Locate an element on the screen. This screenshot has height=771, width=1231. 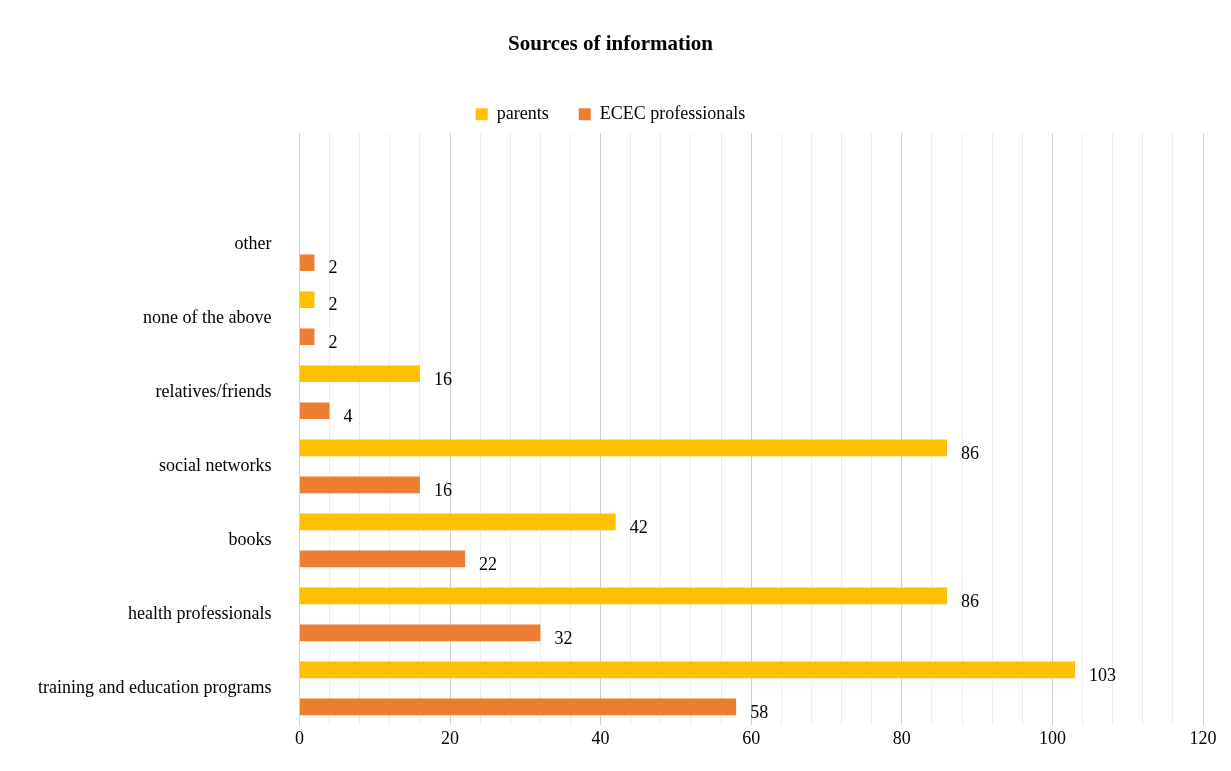
y-tick-label: none of the above is located at coordinates (207, 317).